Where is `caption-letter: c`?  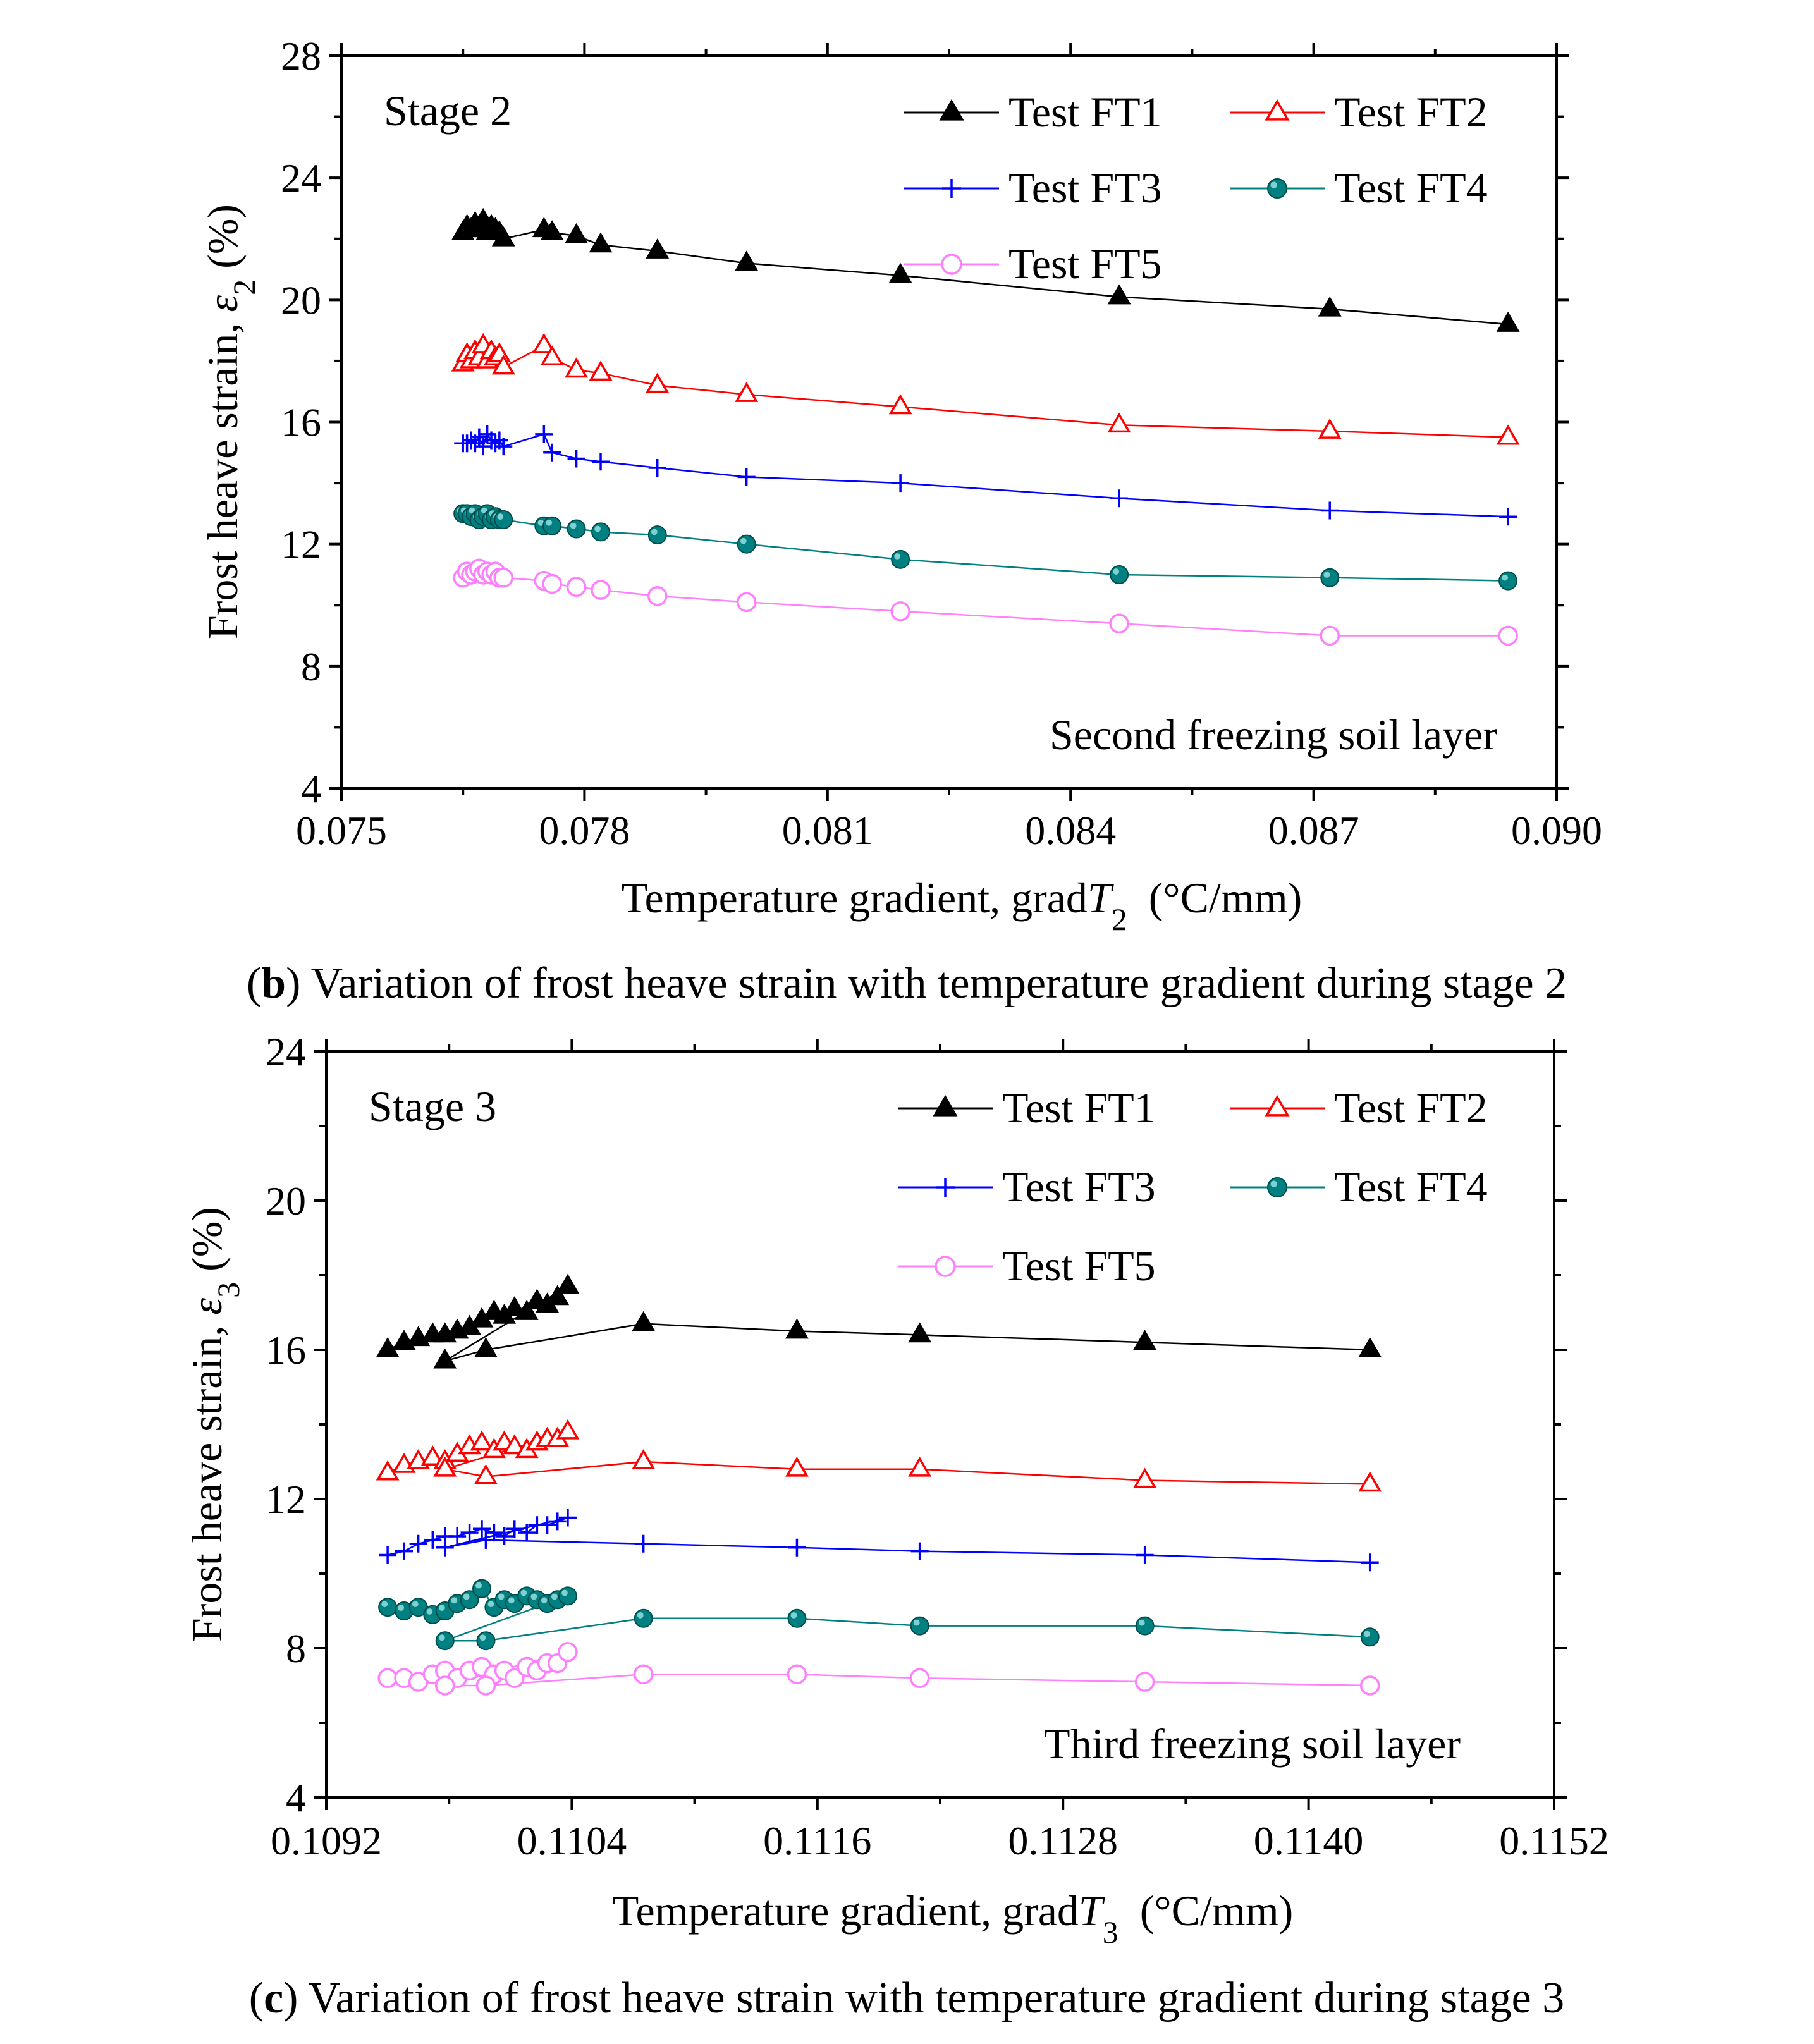
caption-letter: c is located at coordinates (273, 1999).